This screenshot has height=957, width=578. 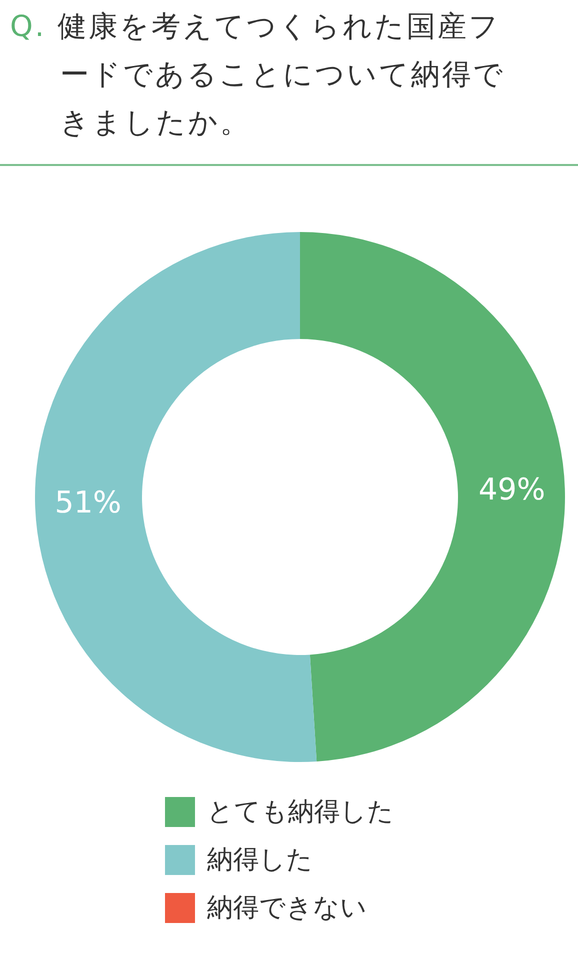 What do you see at coordinates (88, 503) in the screenshot?
I see `data-label: 51%` at bounding box center [88, 503].